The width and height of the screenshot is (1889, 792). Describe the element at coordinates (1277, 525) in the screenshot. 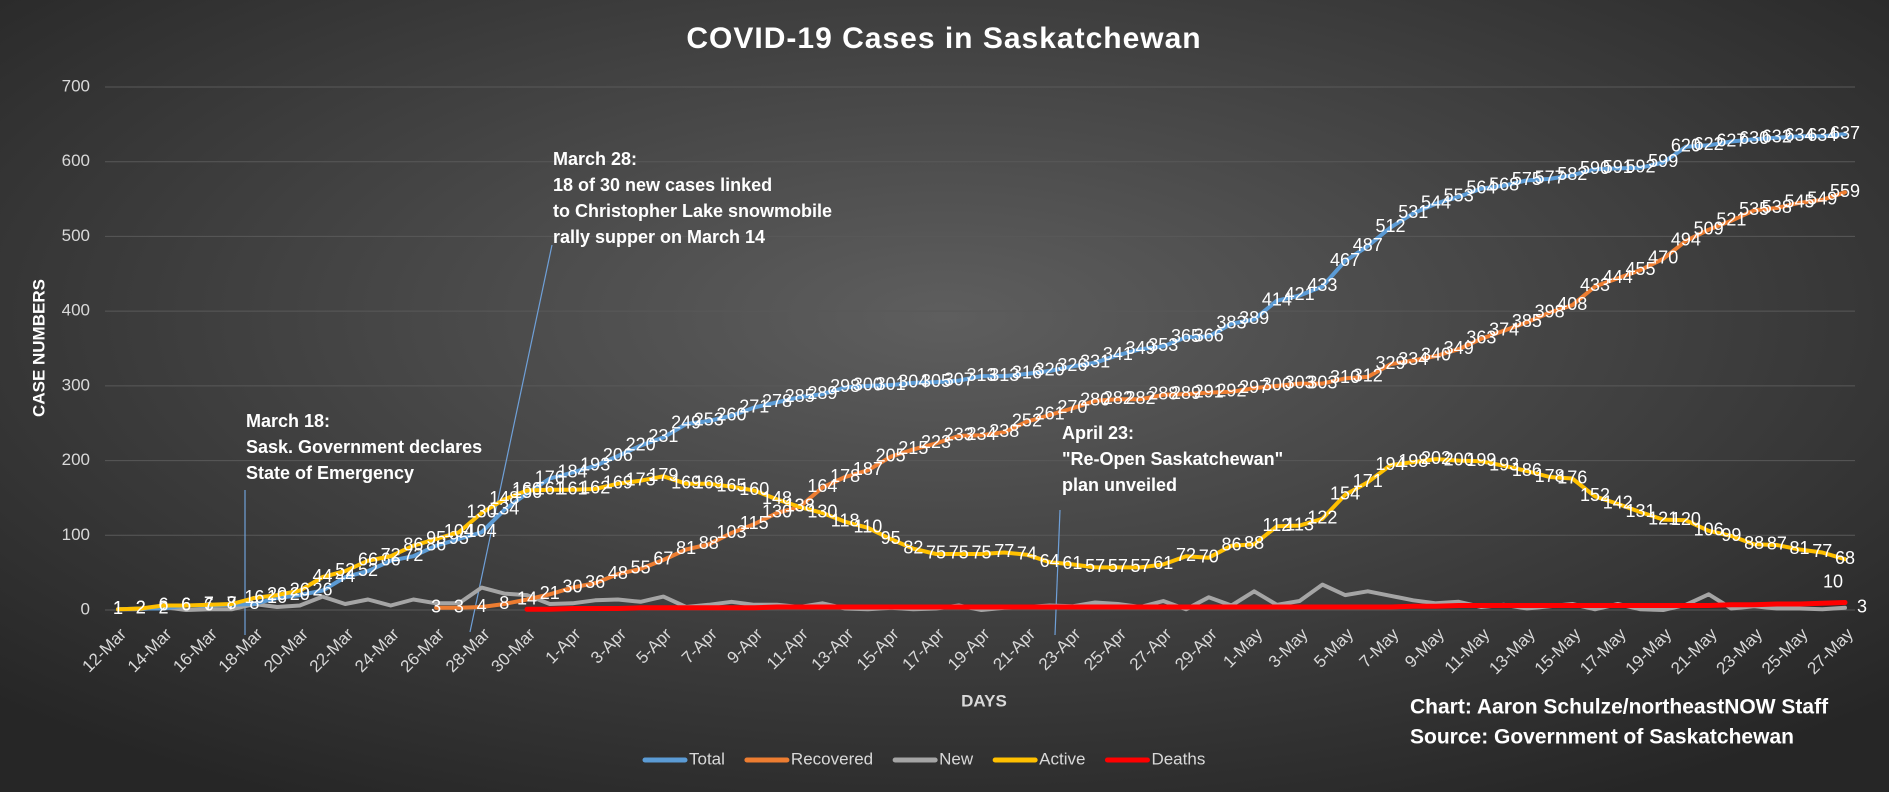

I see `data-label: 112` at that location.